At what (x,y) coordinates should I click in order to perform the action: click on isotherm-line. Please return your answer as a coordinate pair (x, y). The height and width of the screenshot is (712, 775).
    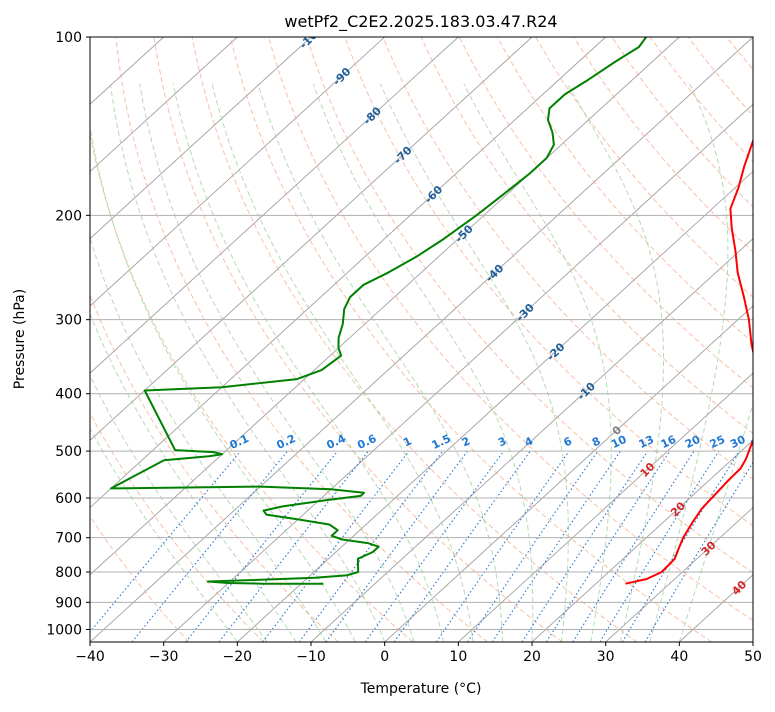
    Looking at the image, I should click on (764, 339).